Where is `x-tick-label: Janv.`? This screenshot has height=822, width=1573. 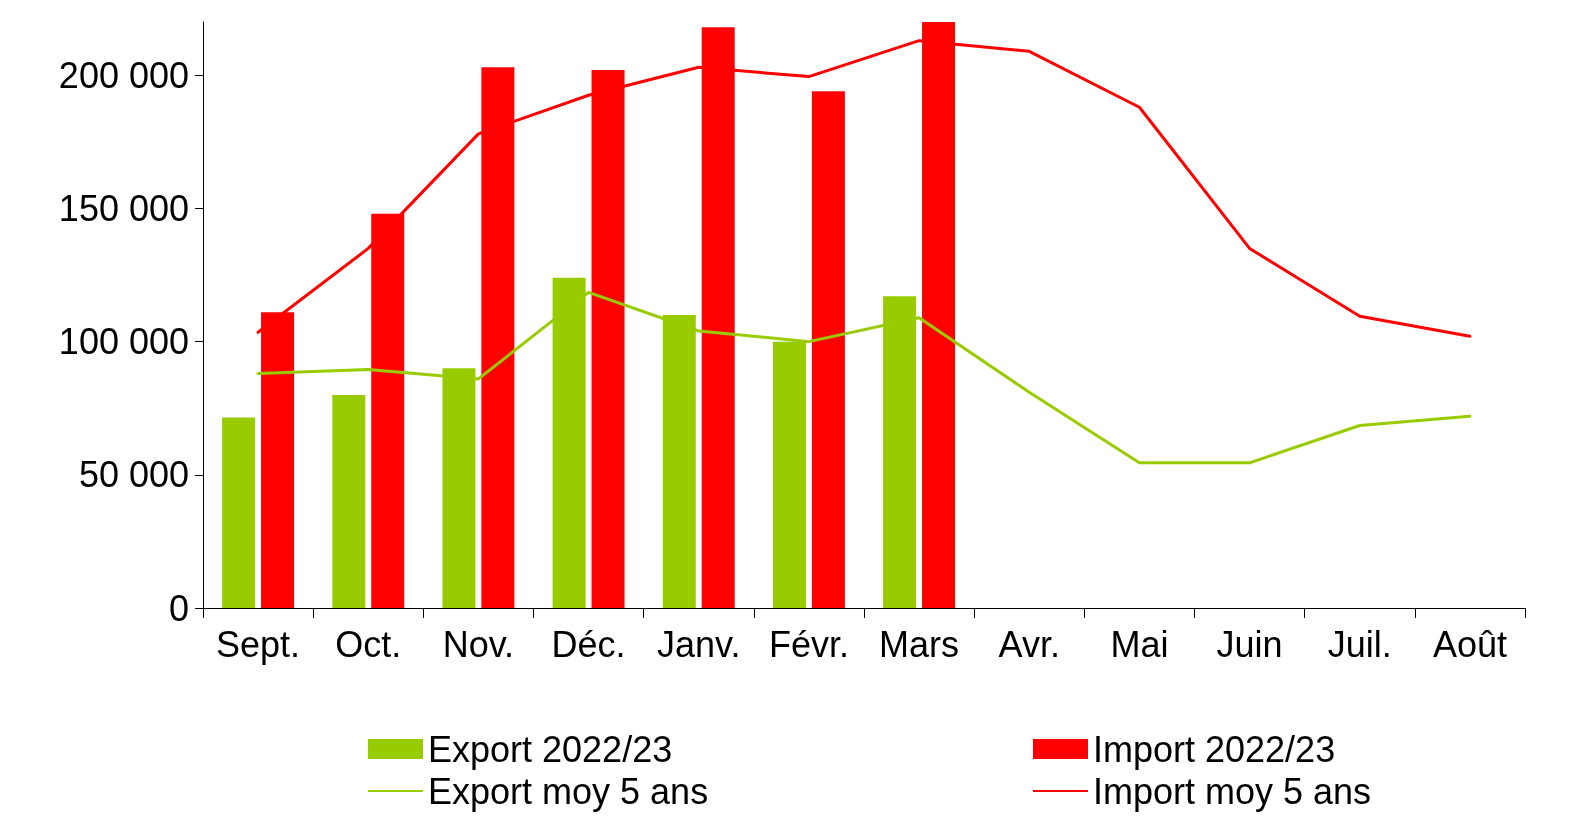 x-tick-label: Janv. is located at coordinates (699, 644).